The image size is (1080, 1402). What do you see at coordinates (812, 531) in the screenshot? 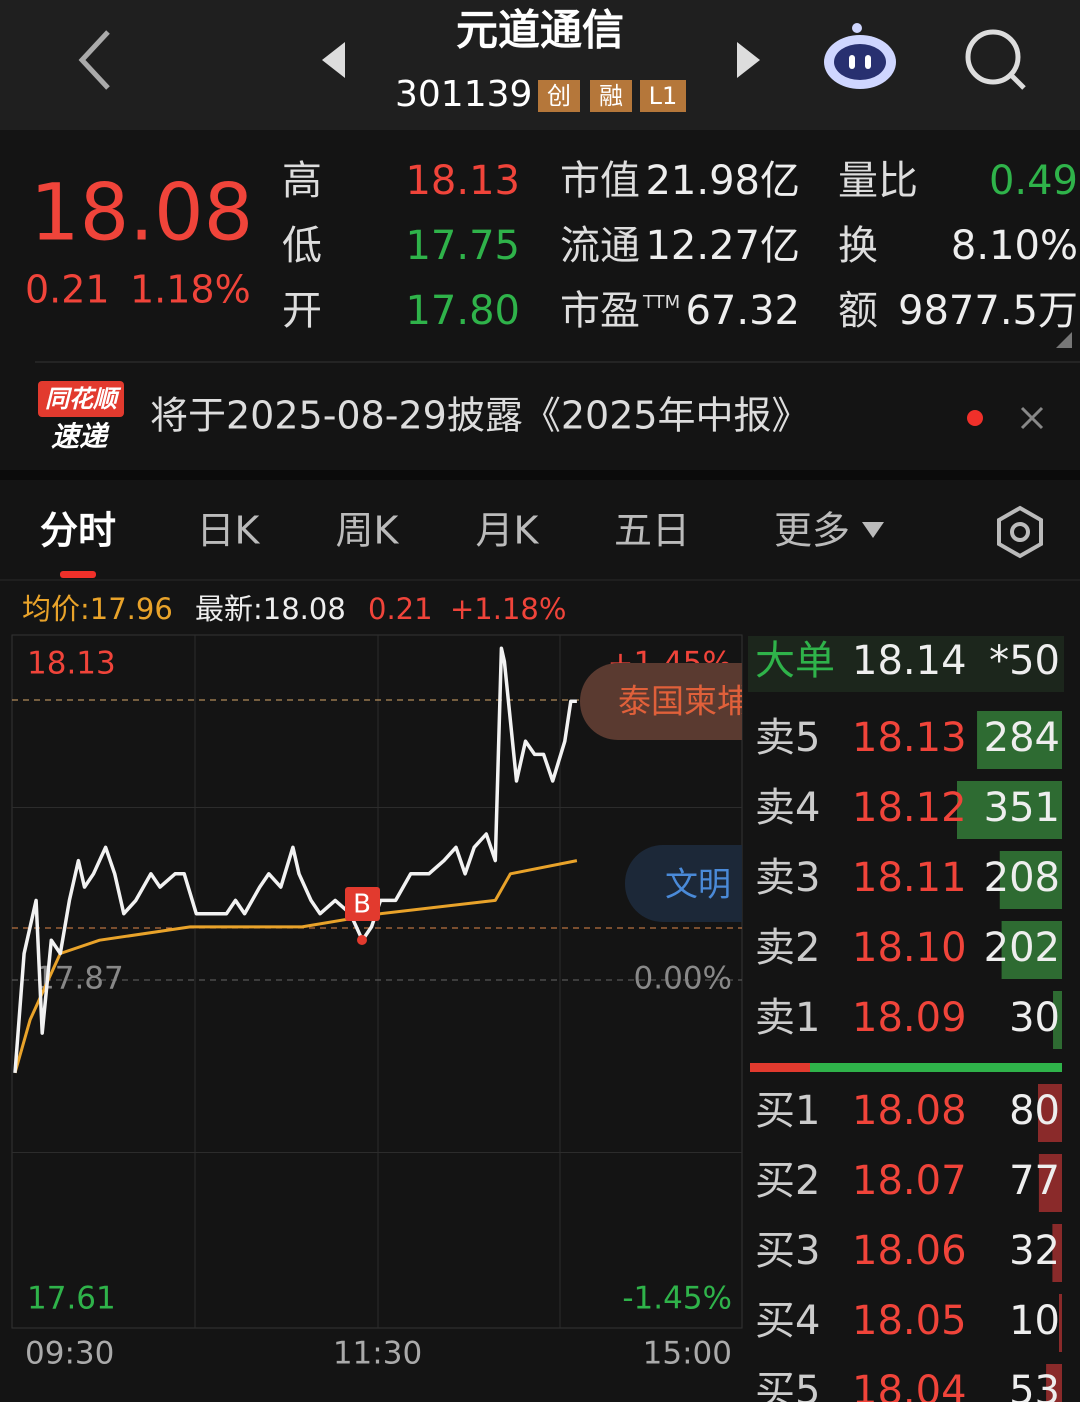
I see `tab: 更多` at bounding box center [812, 531].